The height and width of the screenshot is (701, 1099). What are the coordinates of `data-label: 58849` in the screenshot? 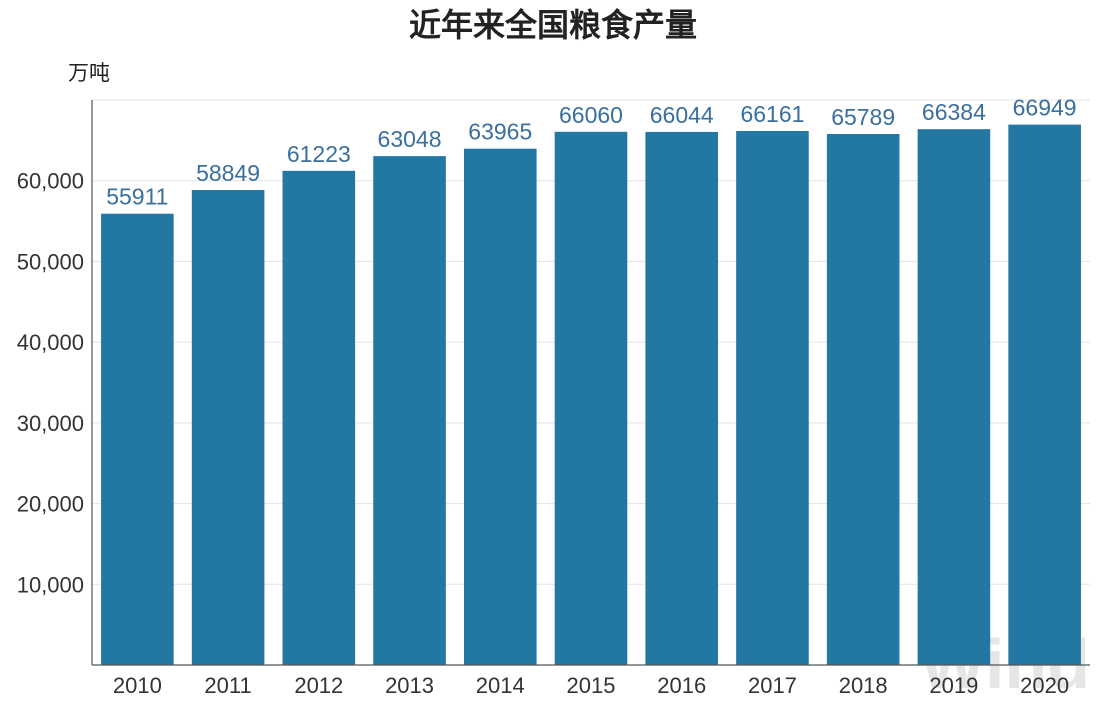 It's located at (228, 173).